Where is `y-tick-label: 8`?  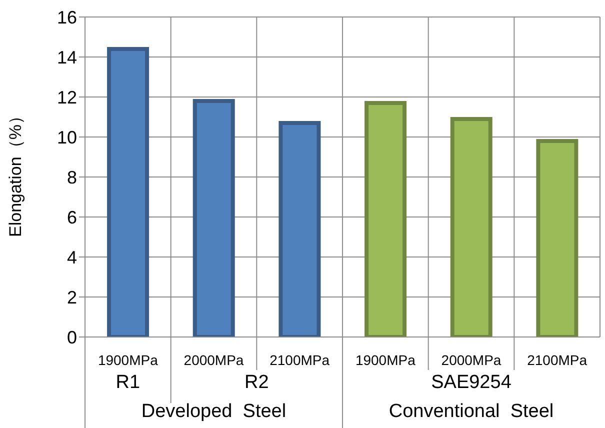 y-tick-label: 8 is located at coordinates (71, 177).